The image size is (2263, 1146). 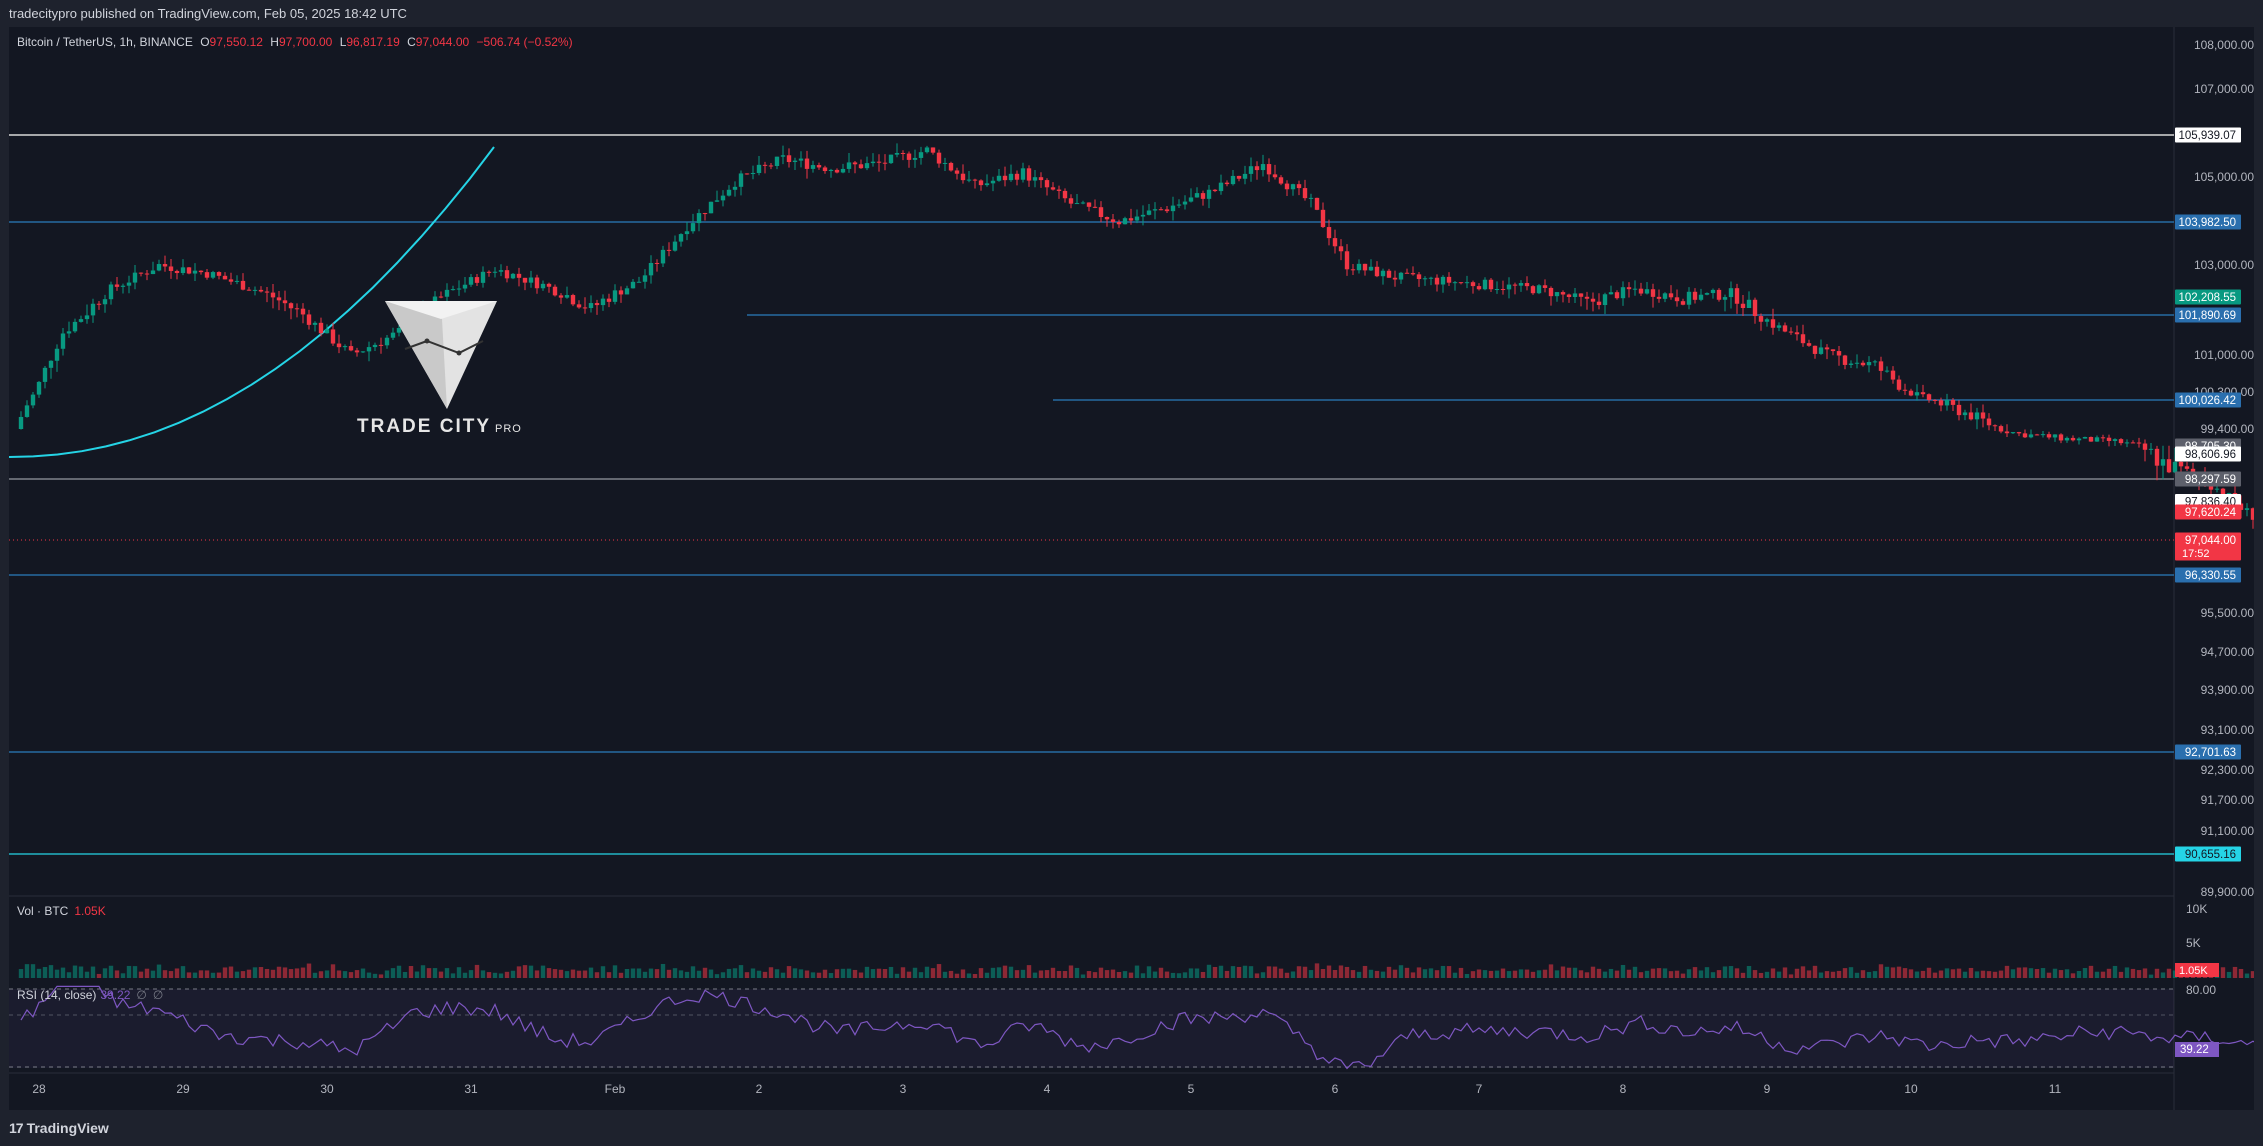 I want to click on tradingview-brand: 17 TradingView, so click(x=59, y=1128).